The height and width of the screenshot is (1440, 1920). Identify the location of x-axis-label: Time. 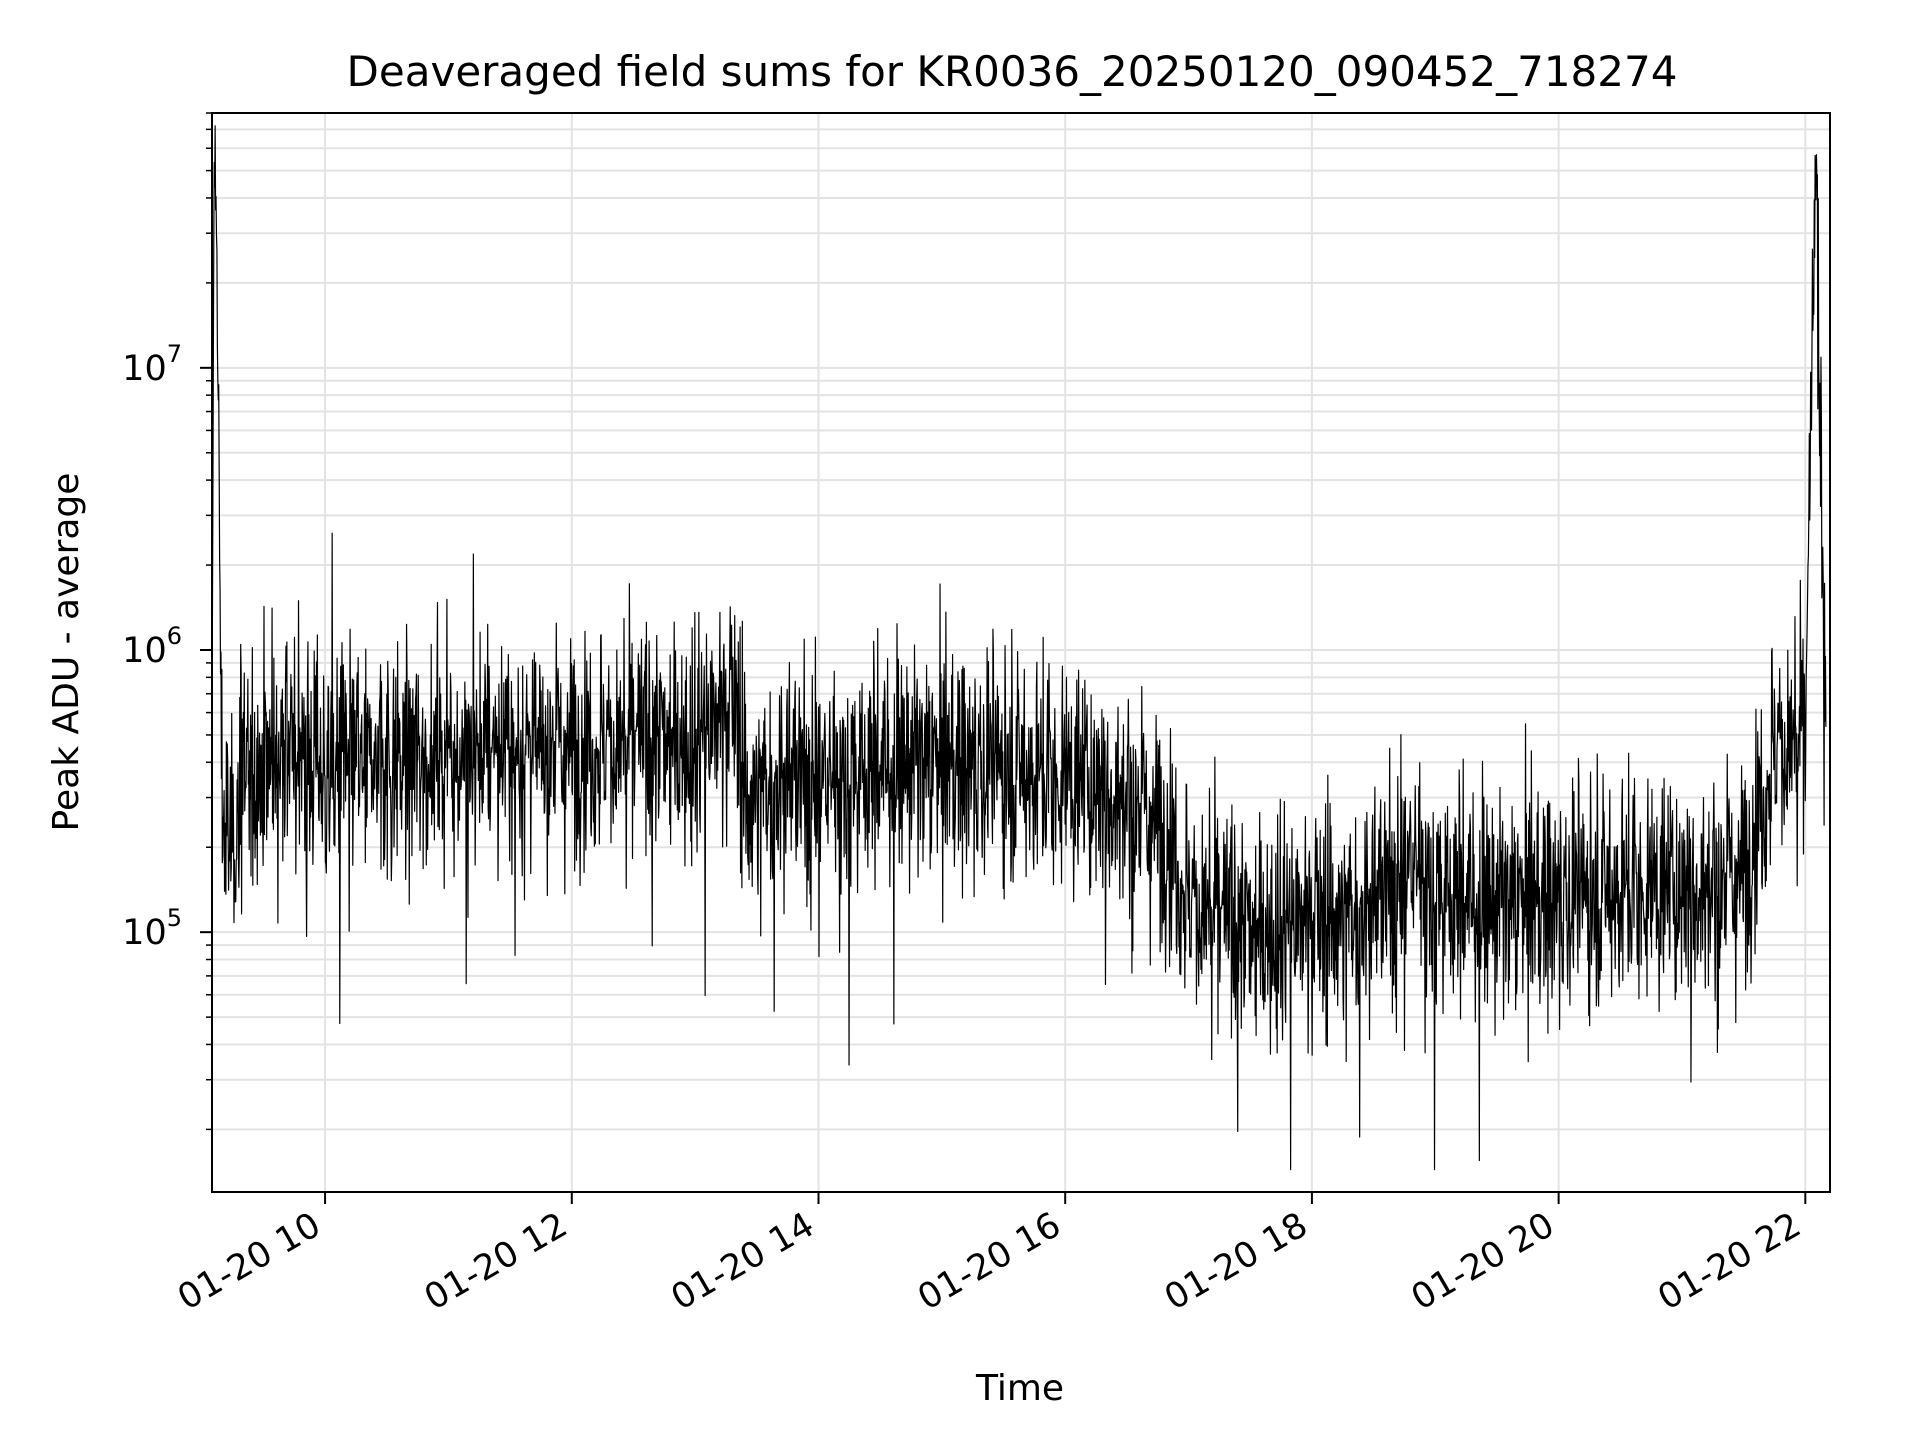
(1019, 1388).